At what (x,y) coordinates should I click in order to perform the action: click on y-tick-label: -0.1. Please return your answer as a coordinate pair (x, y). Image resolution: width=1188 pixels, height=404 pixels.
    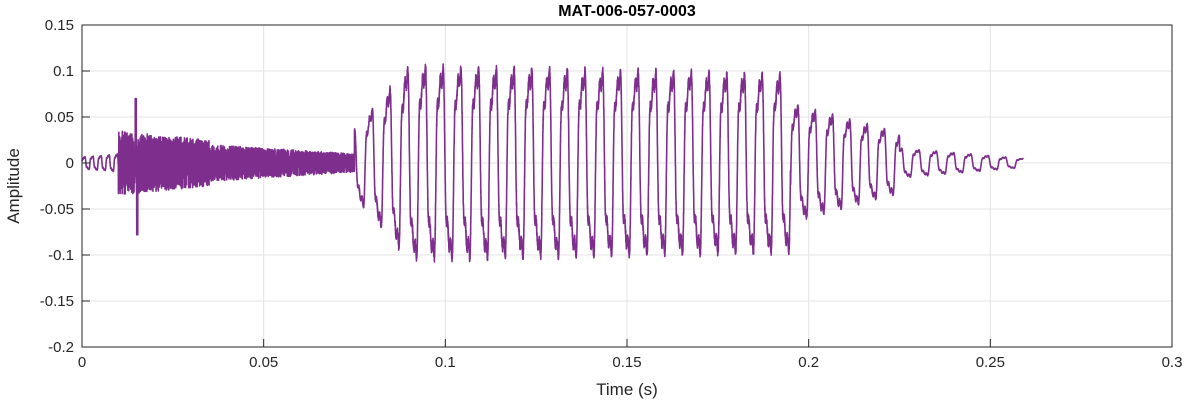
    Looking at the image, I should click on (61, 255).